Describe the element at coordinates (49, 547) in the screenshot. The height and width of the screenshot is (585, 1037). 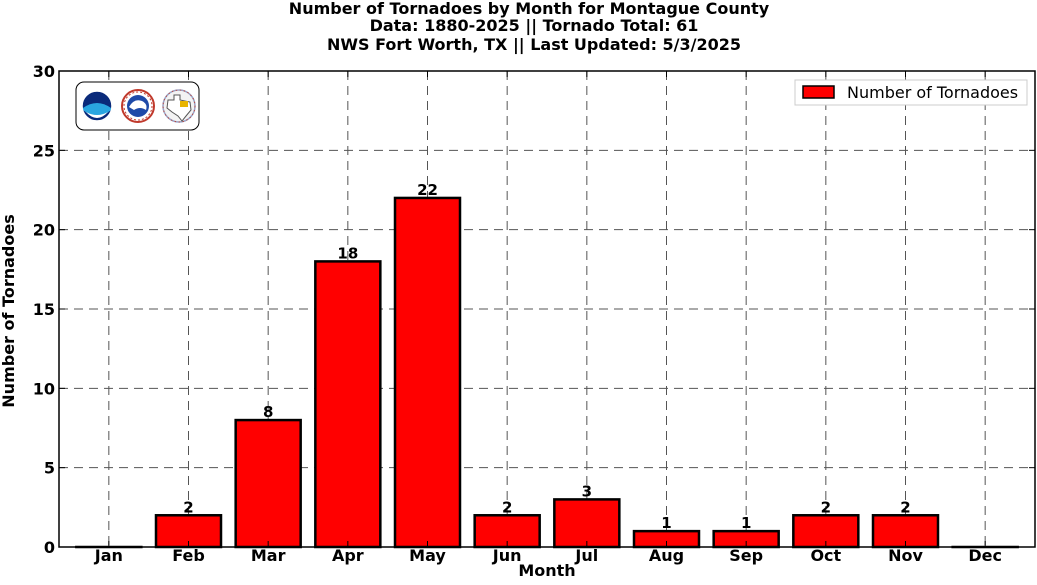
I see `y-tick-label: 0` at that location.